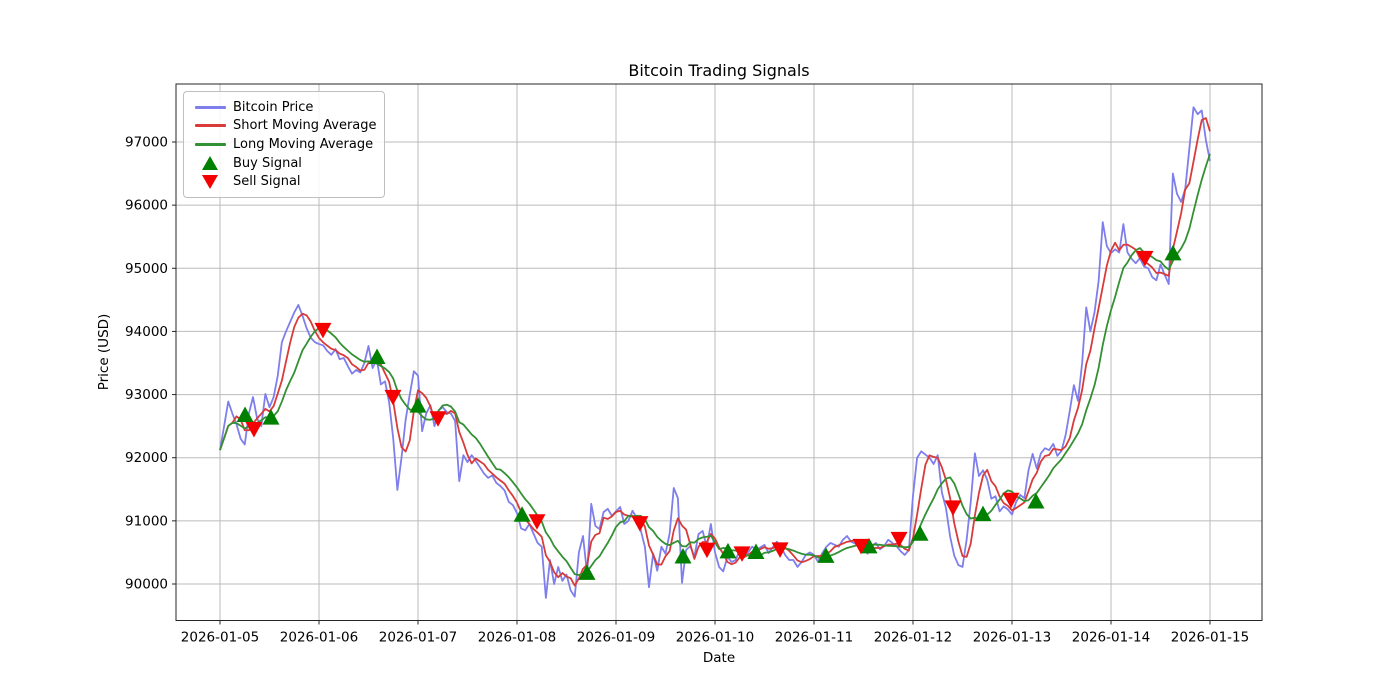 The height and width of the screenshot is (700, 1400). I want to click on legend-label: Short Moving Average, so click(305, 126).